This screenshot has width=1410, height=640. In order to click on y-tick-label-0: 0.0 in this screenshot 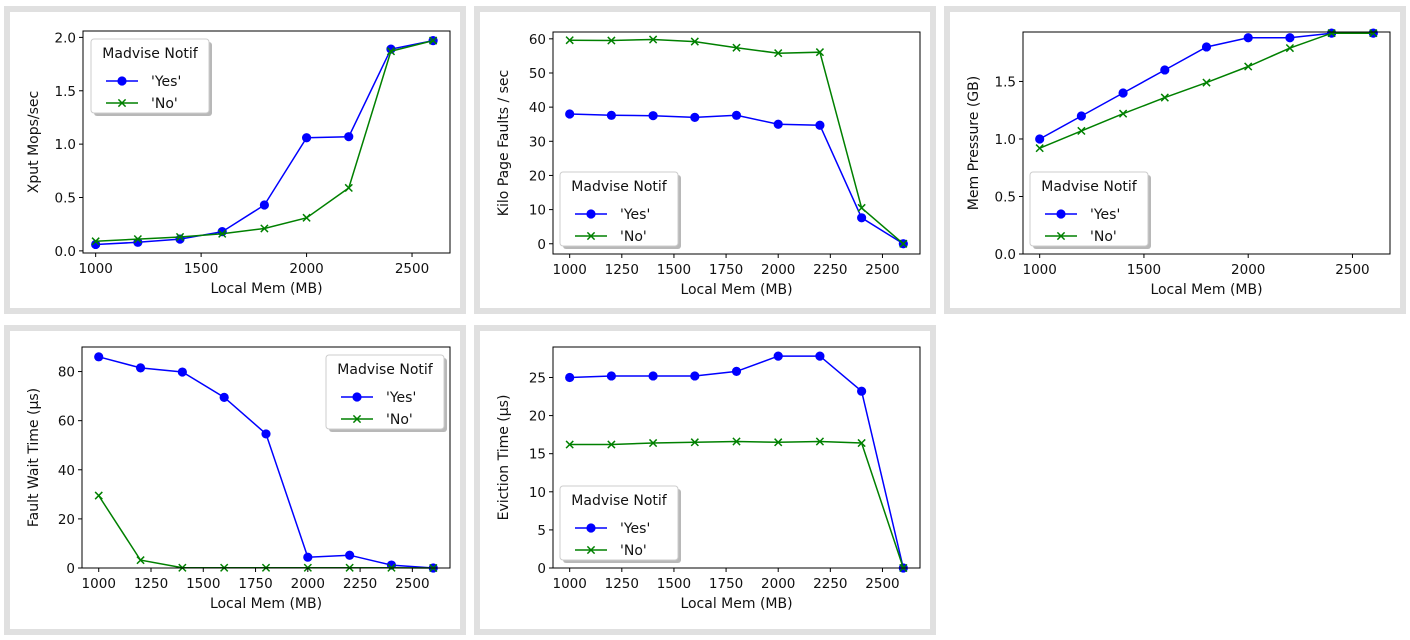, I will do `click(65, 252)`.